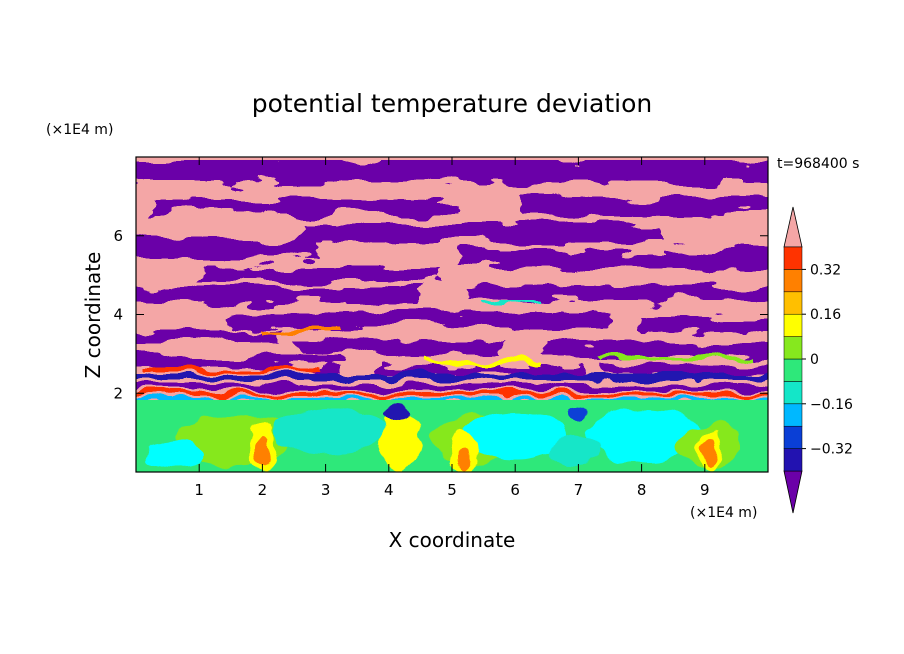 This screenshot has height=654, width=904. Describe the element at coordinates (118, 315) in the screenshot. I see `y-tick-label: 4` at that location.